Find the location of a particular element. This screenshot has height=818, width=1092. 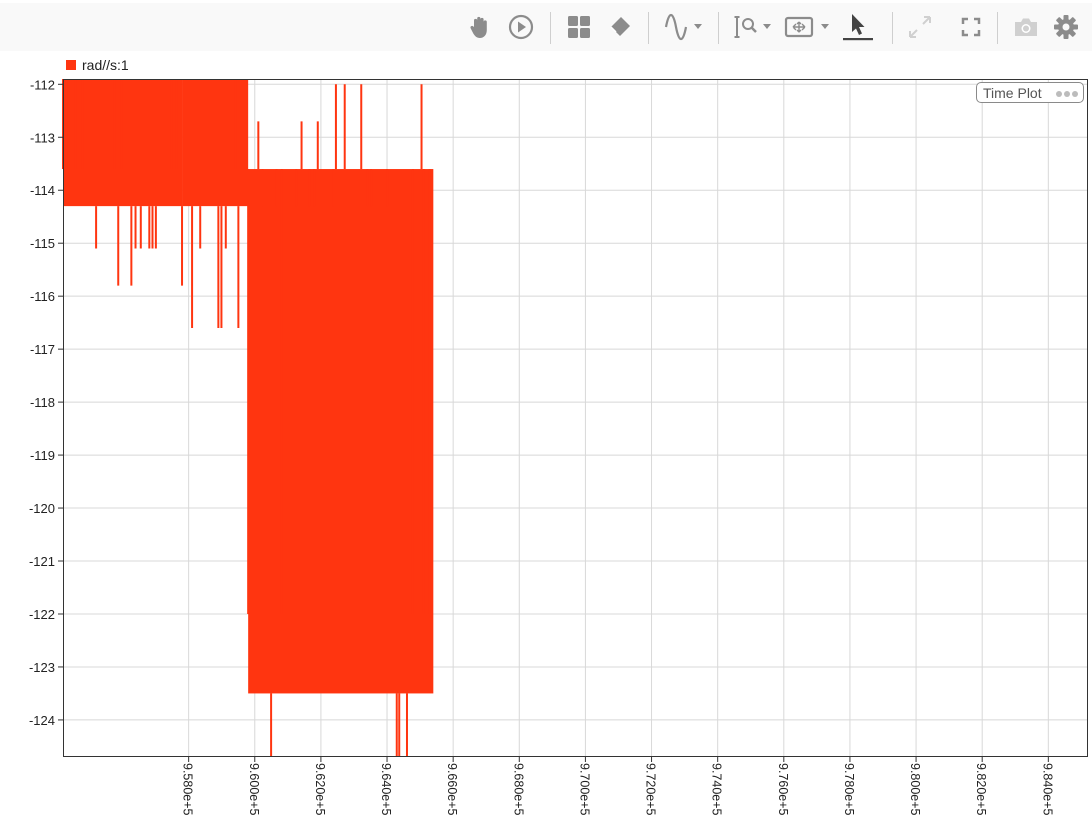

eraser-button is located at coordinates (620, 27).